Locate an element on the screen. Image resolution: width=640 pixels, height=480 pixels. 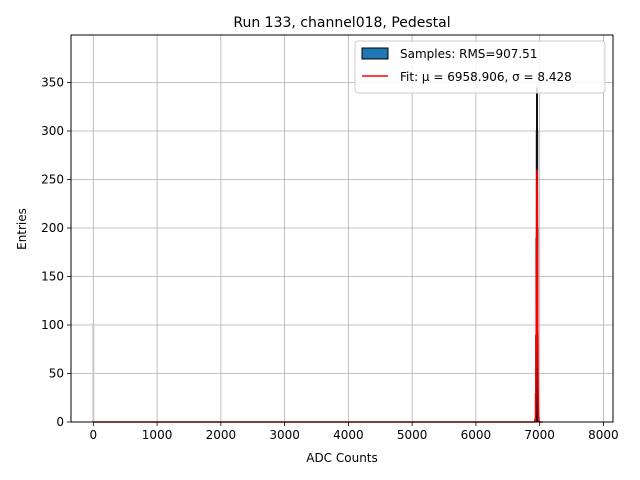
x-tick-label: 0 is located at coordinates (93, 435).